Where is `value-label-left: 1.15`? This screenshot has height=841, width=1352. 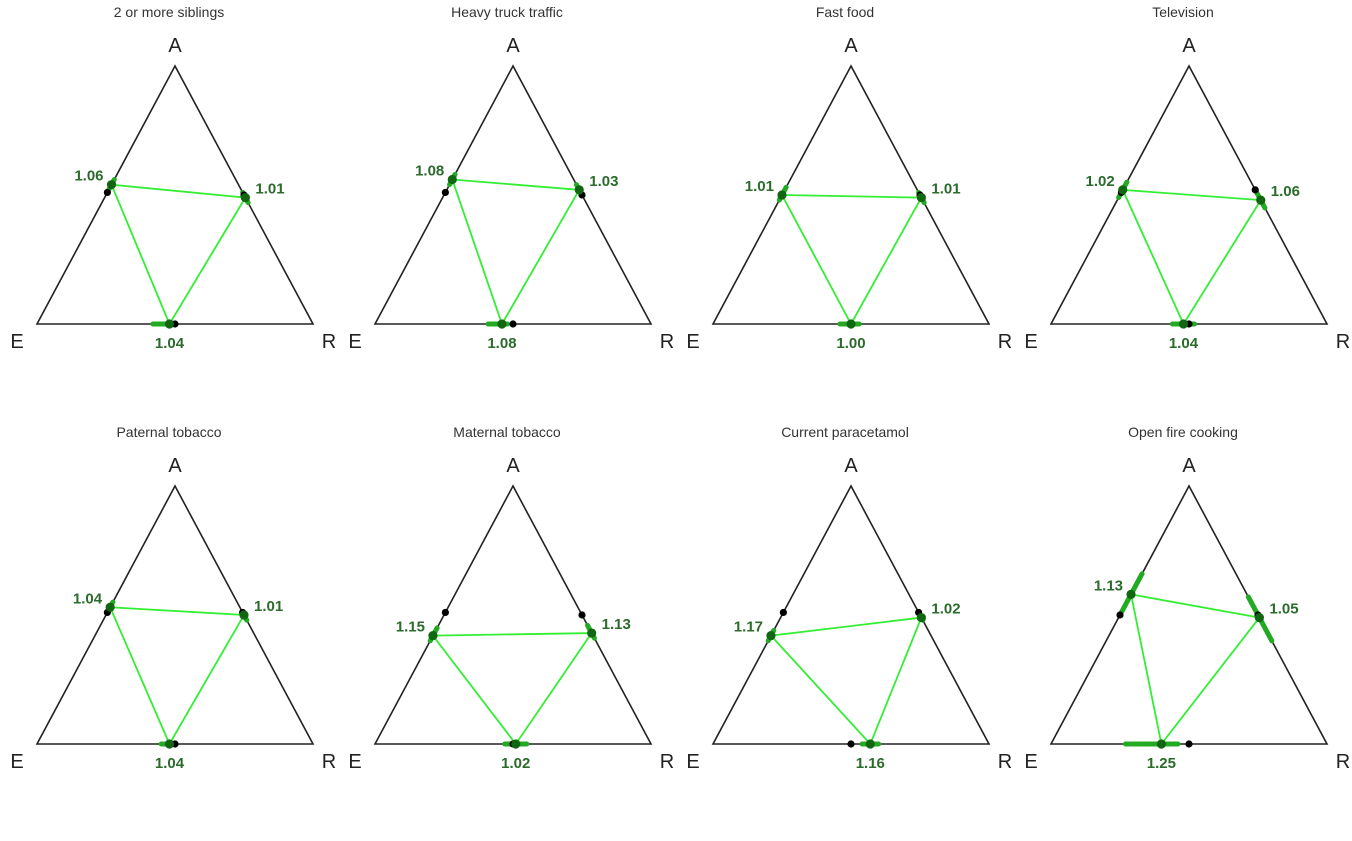 value-label-left: 1.15 is located at coordinates (410, 627).